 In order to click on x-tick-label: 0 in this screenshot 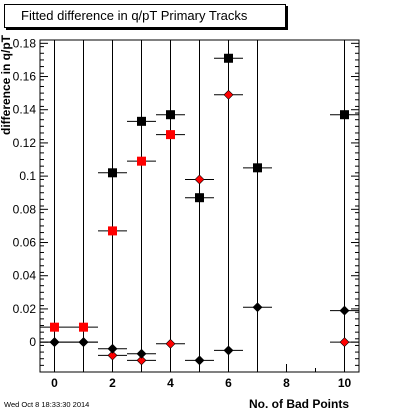, I will do `click(54, 383)`.